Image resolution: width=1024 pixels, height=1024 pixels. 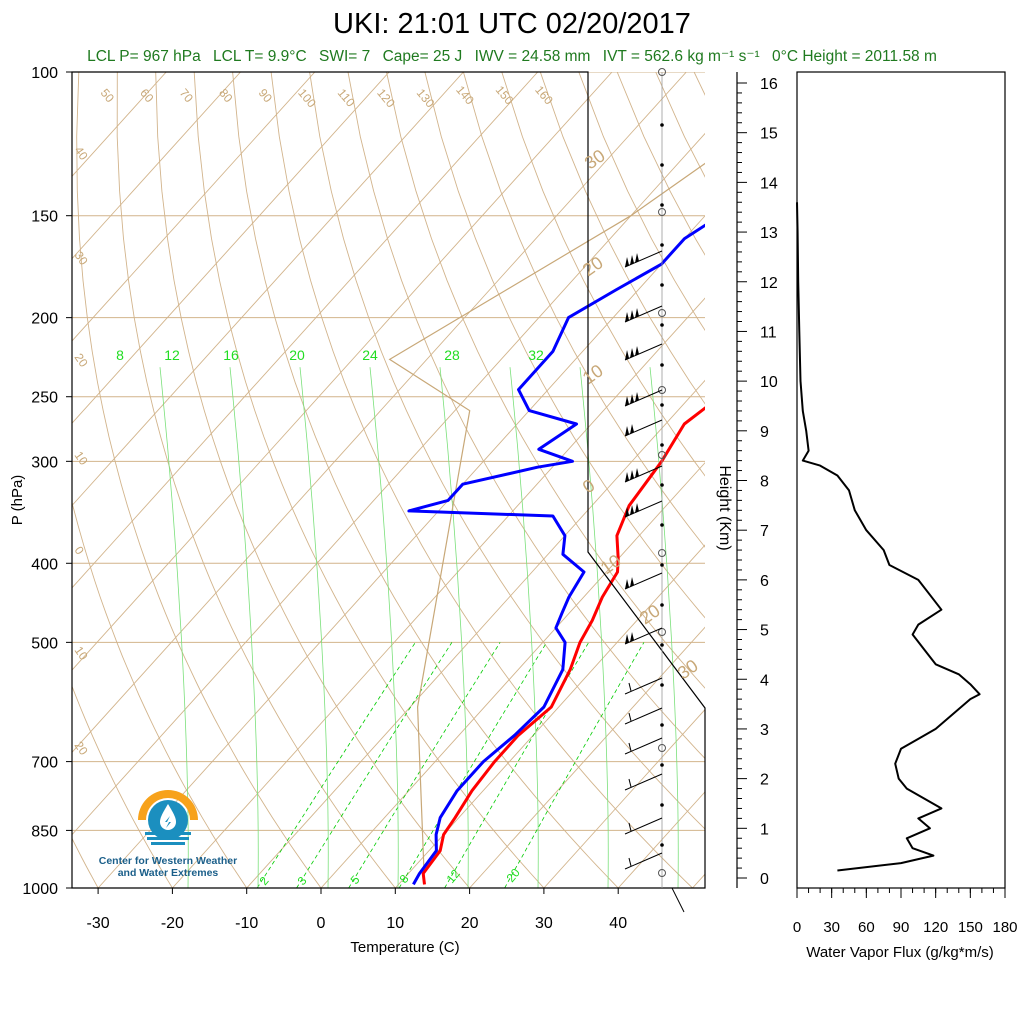 What do you see at coordinates (44, 398) in the screenshot?
I see `pressure-tick-label: 250` at bounding box center [44, 398].